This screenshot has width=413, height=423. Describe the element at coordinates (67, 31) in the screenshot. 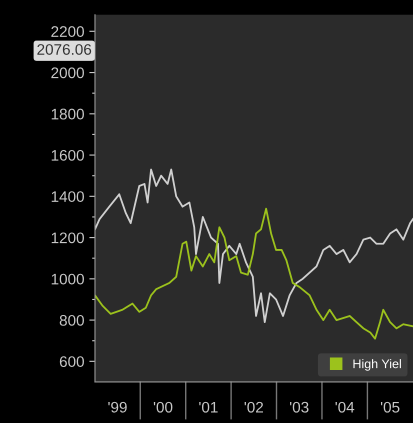

I see `y-tick-label: 2200` at that location.